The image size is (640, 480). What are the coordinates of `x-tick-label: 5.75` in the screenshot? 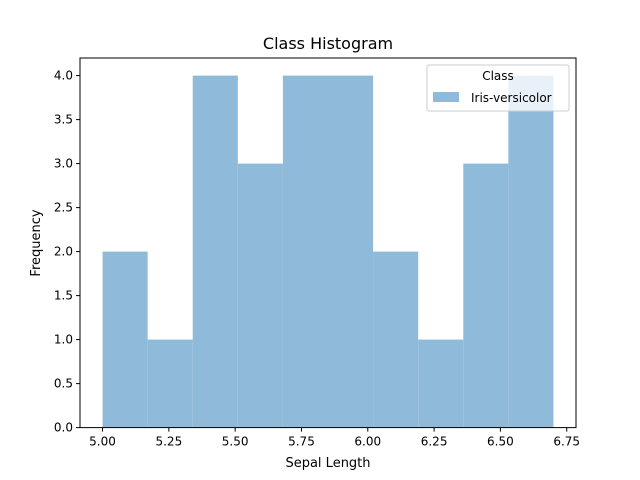 It's located at (301, 442).